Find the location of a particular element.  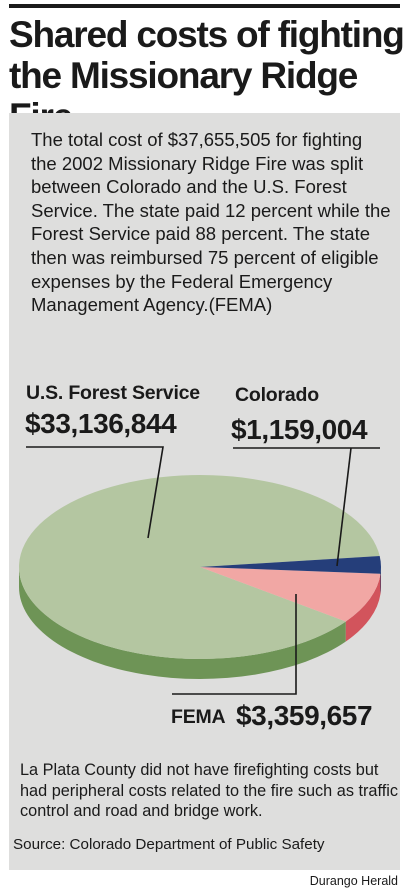

fema-slice is located at coordinates (290, 594).